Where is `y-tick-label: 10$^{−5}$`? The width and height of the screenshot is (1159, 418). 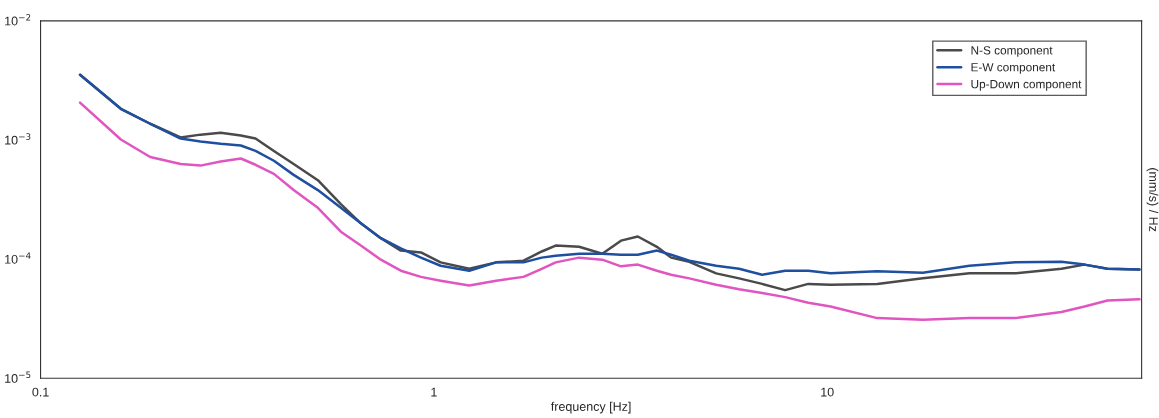 y-tick-label: 10$^{−5}$ is located at coordinates (18, 377).